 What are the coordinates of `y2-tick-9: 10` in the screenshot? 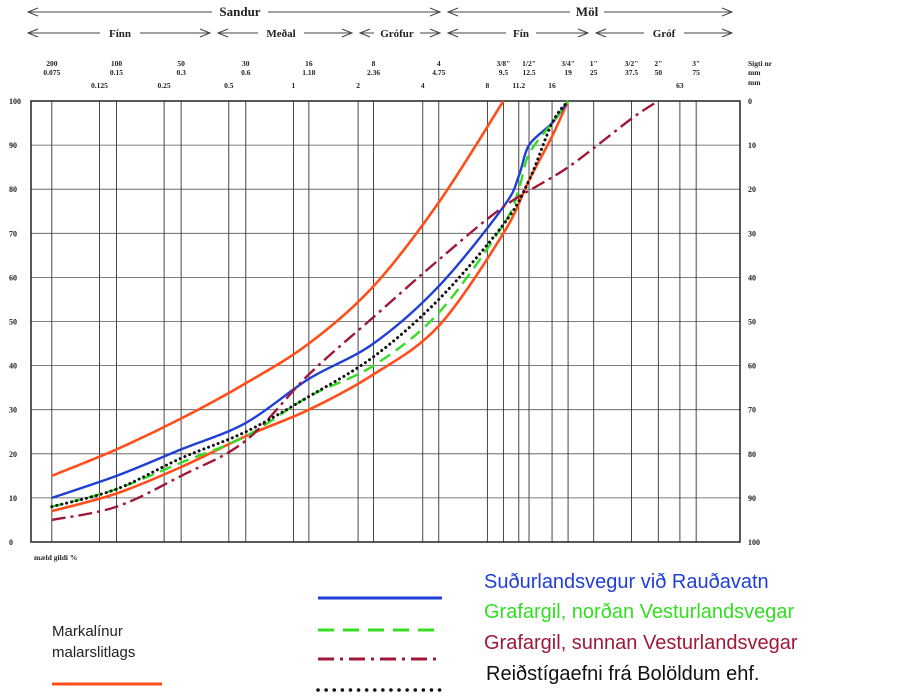 It's located at (752, 145).